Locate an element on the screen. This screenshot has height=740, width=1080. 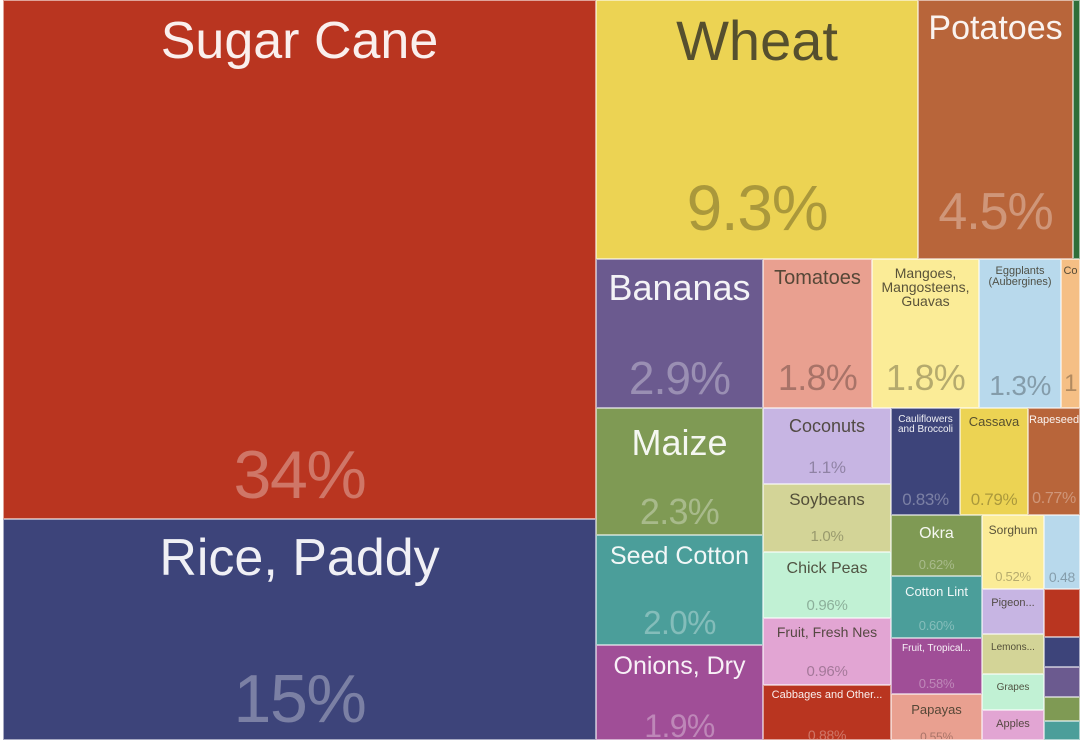
treemap-tile-potatoes: Potatoes 4.5% is located at coordinates (995, 129).